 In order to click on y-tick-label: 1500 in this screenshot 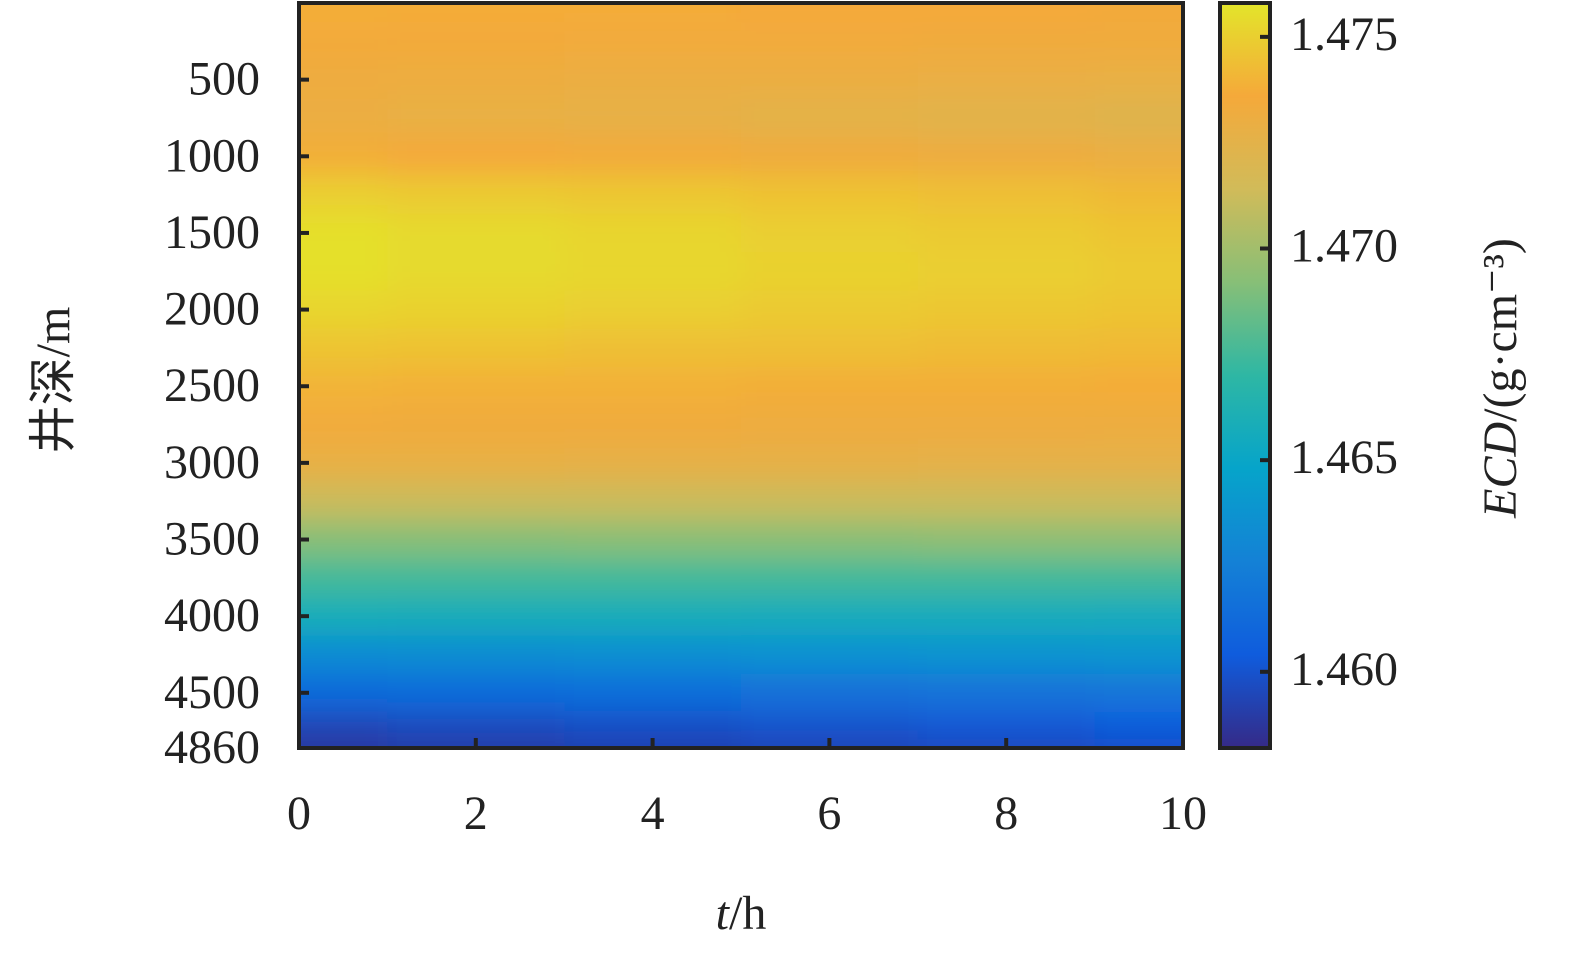, I will do `click(212, 232)`.